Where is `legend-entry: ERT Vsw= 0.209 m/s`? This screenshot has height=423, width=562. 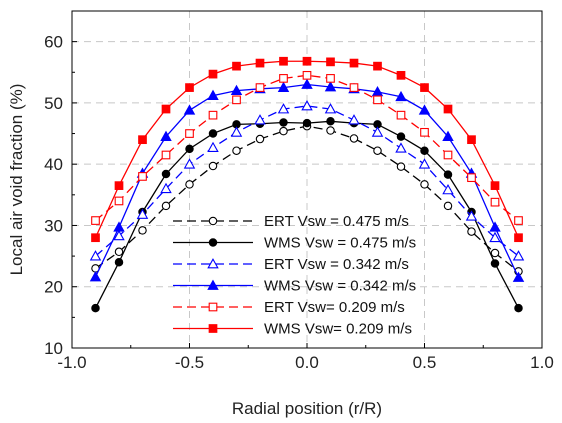
legend-entry: ERT Vsw= 0.209 m/s is located at coordinates (289, 307).